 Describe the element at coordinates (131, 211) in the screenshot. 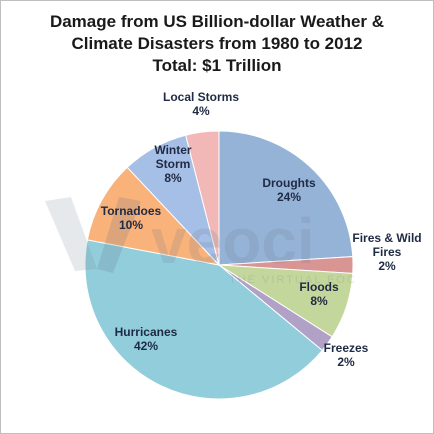

I see `slice-label-line: Tornadoes` at that location.